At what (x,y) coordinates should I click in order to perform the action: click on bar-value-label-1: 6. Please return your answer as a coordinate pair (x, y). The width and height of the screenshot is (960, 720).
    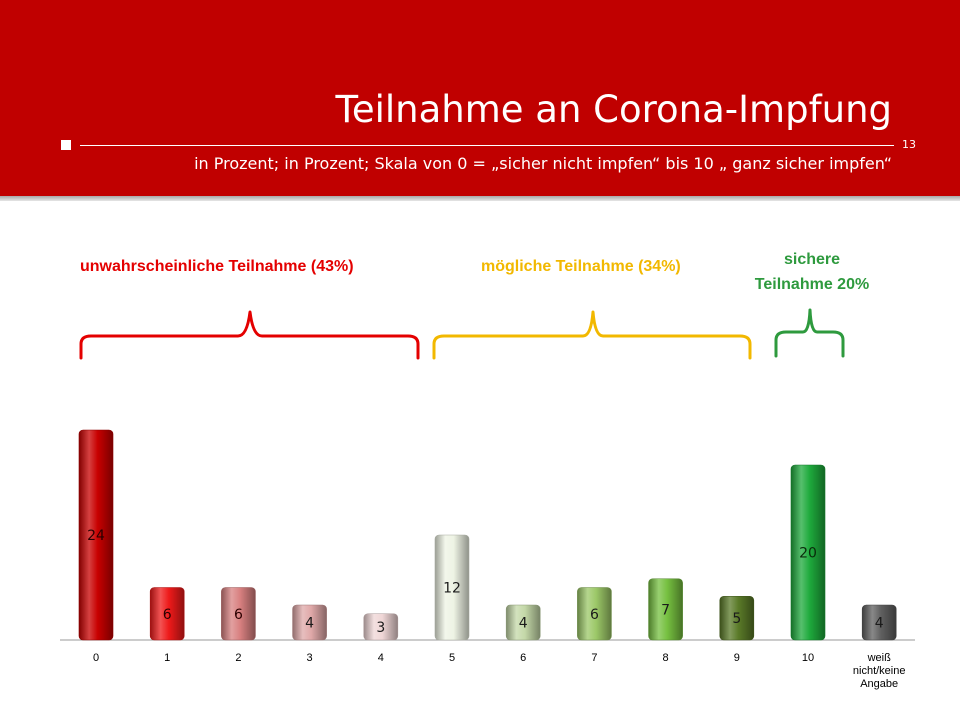
    Looking at the image, I should click on (167, 615).